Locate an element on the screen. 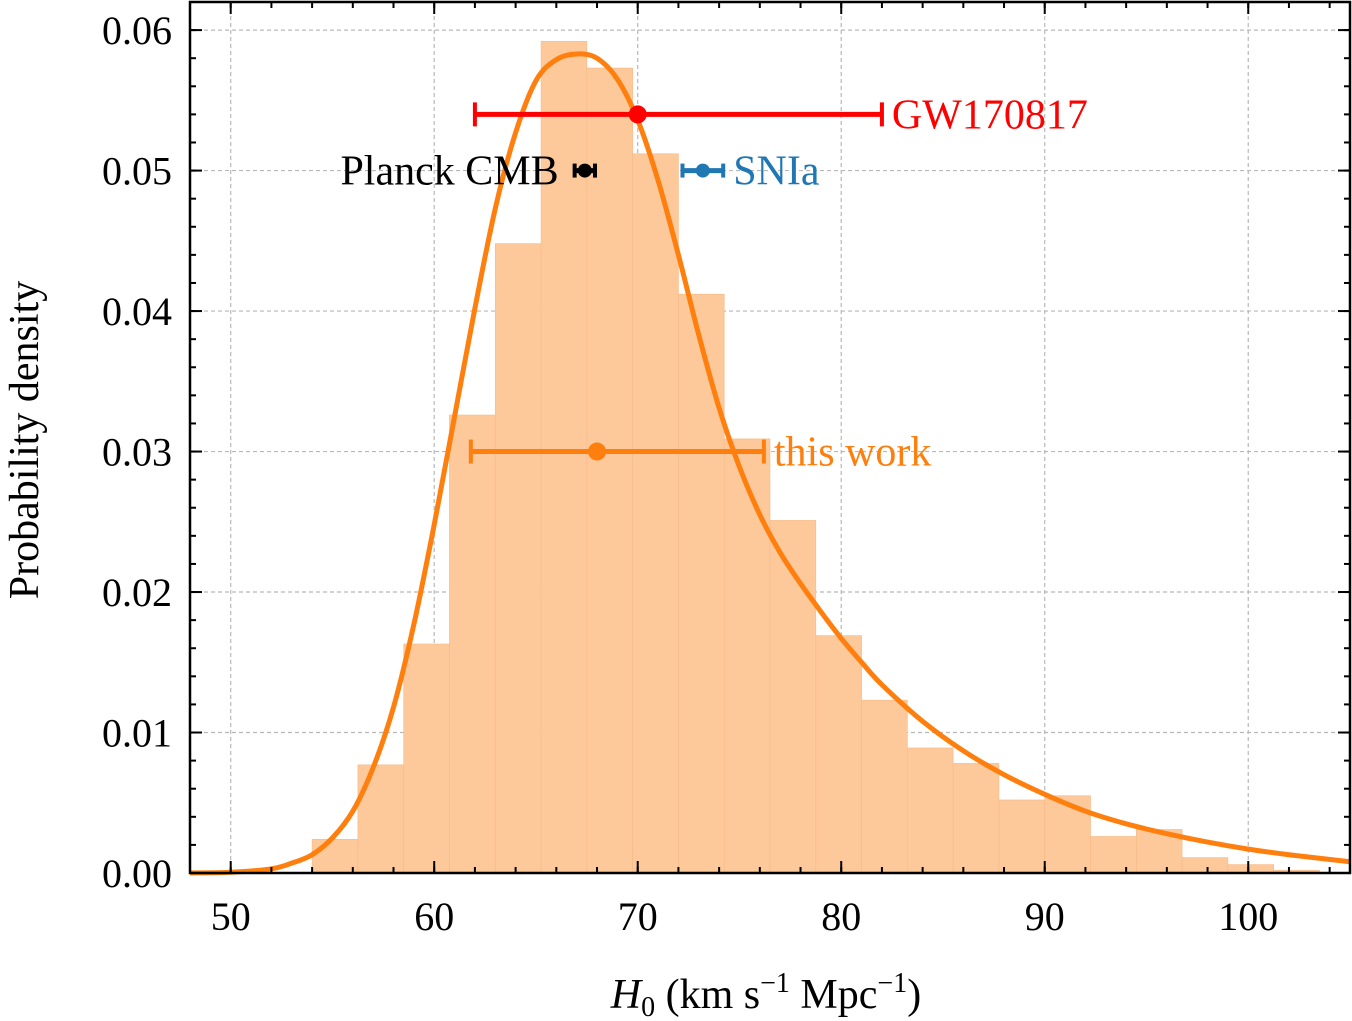 The image size is (1352, 1021). y-tick-label: 0.02 is located at coordinates (137, 592).